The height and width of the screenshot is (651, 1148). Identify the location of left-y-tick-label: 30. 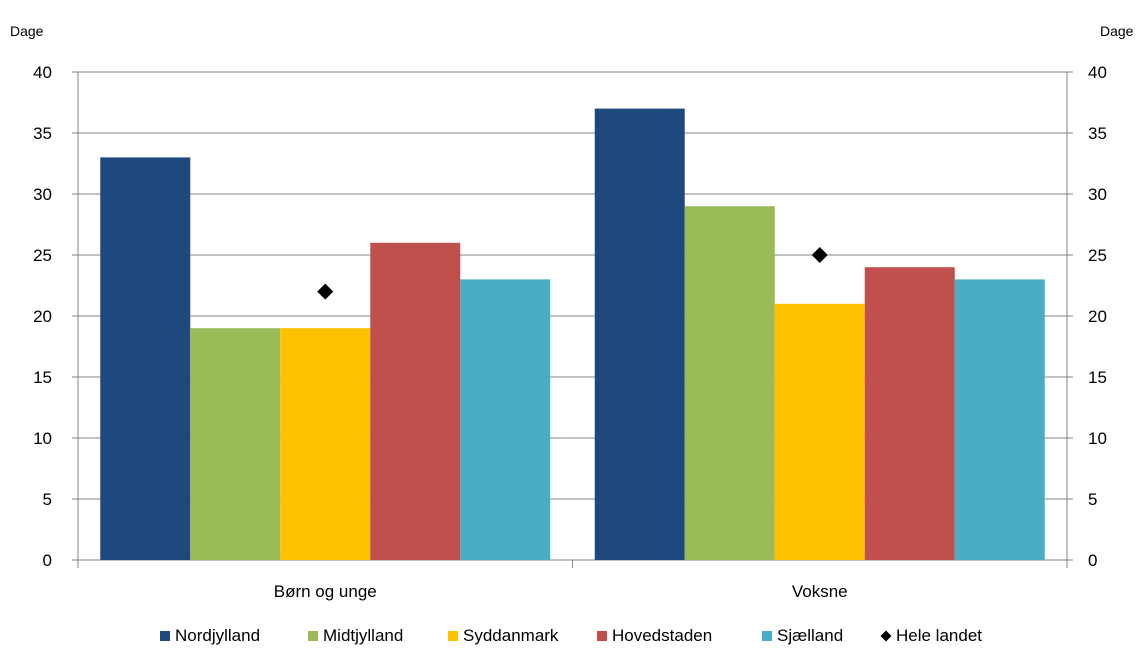
(42, 194).